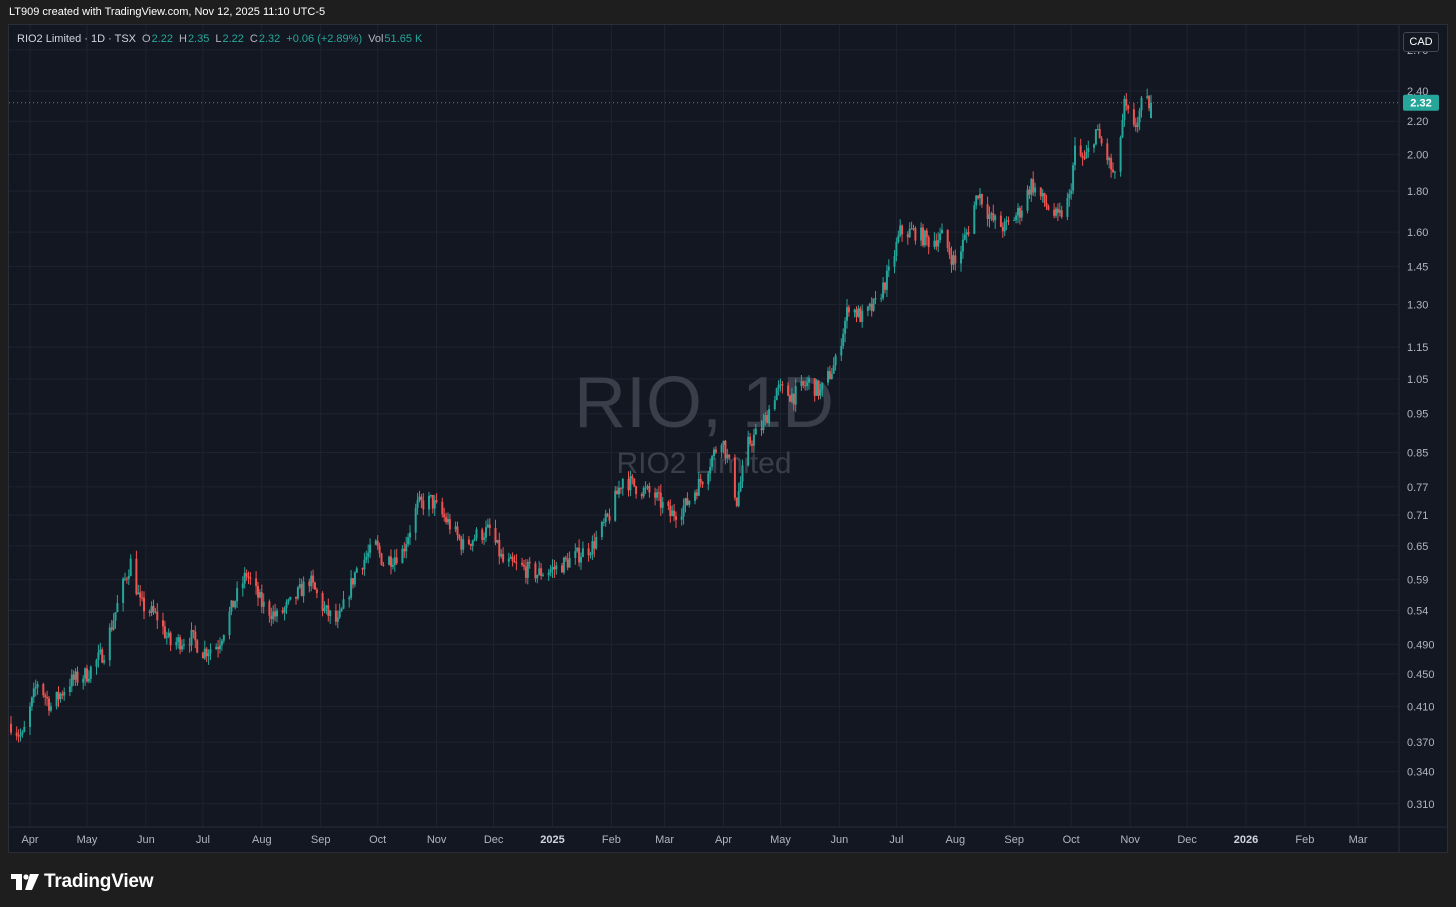 This screenshot has width=1456, height=907. I want to click on legend-symbol-name: RIO2 Limited · 1D · TSX, so click(76, 39).